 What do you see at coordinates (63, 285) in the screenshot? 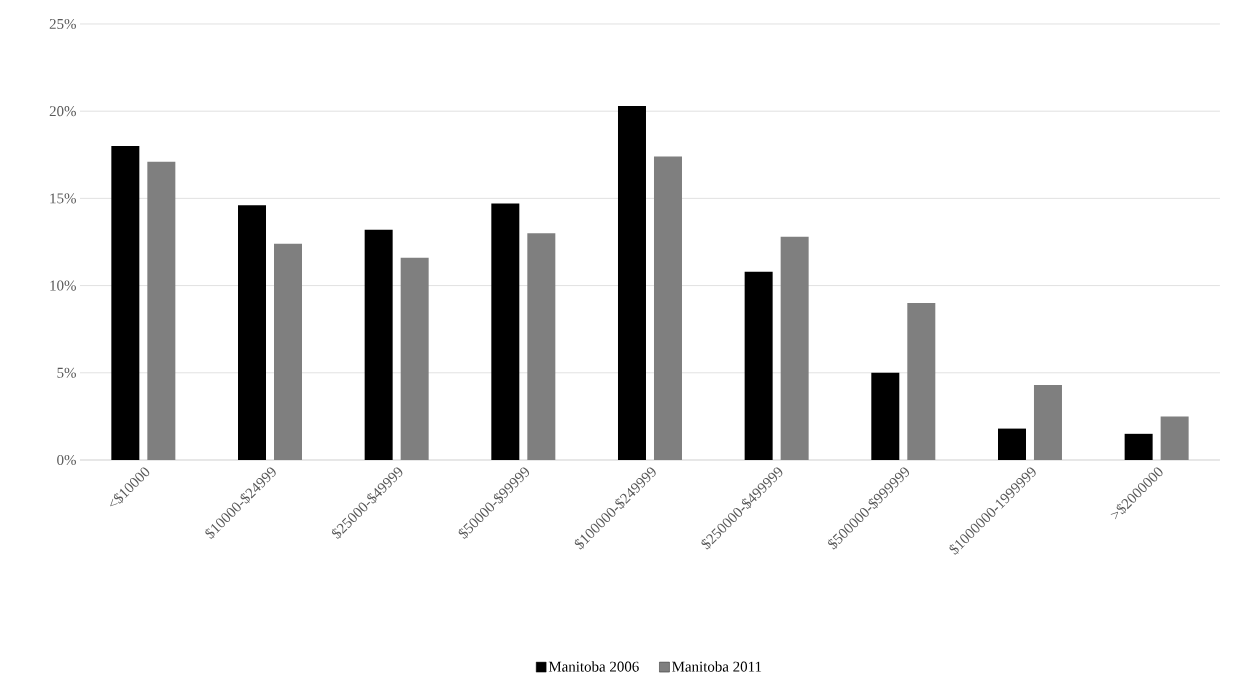
I see `y-tick-label: 10%` at bounding box center [63, 285].